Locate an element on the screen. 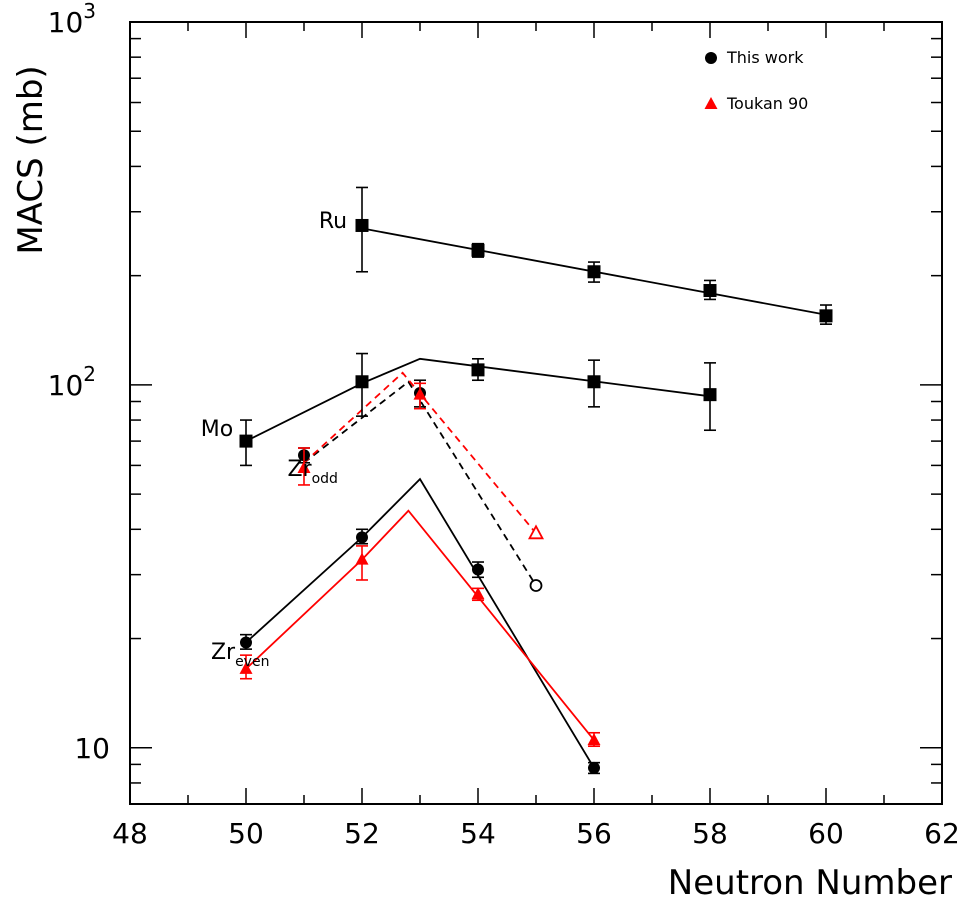  x-axis-title: Neutron Number is located at coordinates (810, 883).